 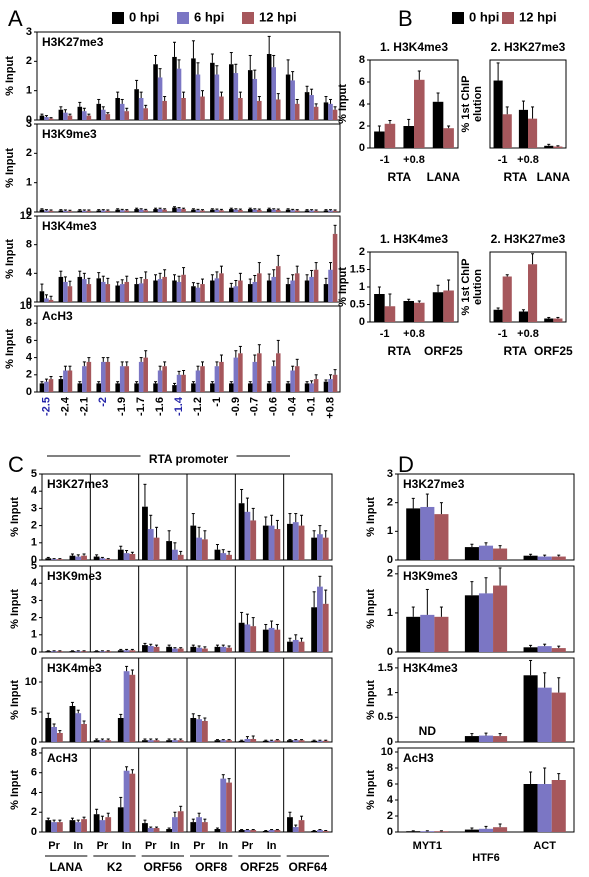 What do you see at coordinates (508, 18) in the screenshot?
I see `legend-swatch` at bounding box center [508, 18].